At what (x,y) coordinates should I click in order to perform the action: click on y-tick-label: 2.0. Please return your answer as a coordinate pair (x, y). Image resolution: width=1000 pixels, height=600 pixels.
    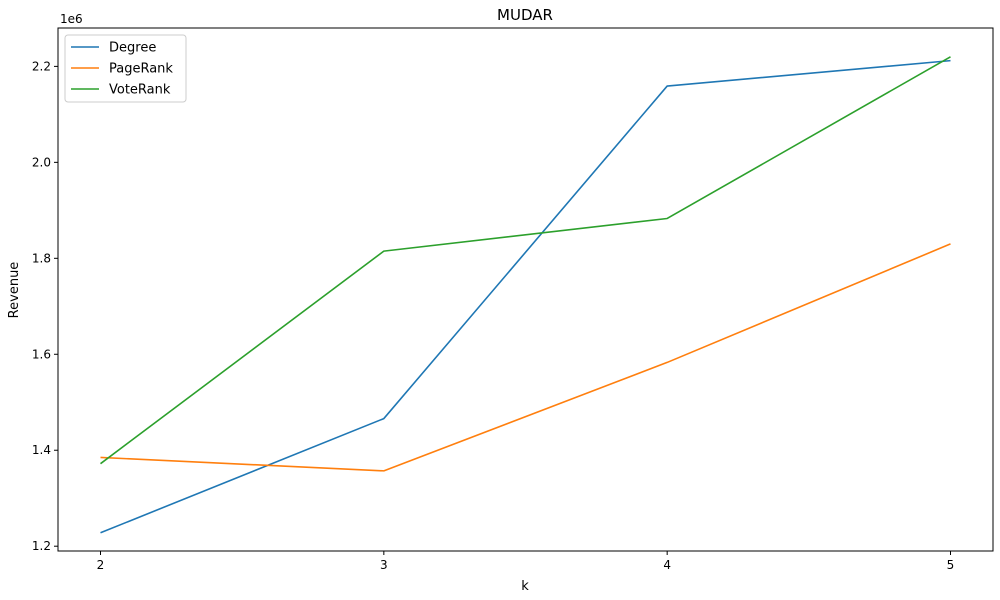
    Looking at the image, I should click on (41, 162).